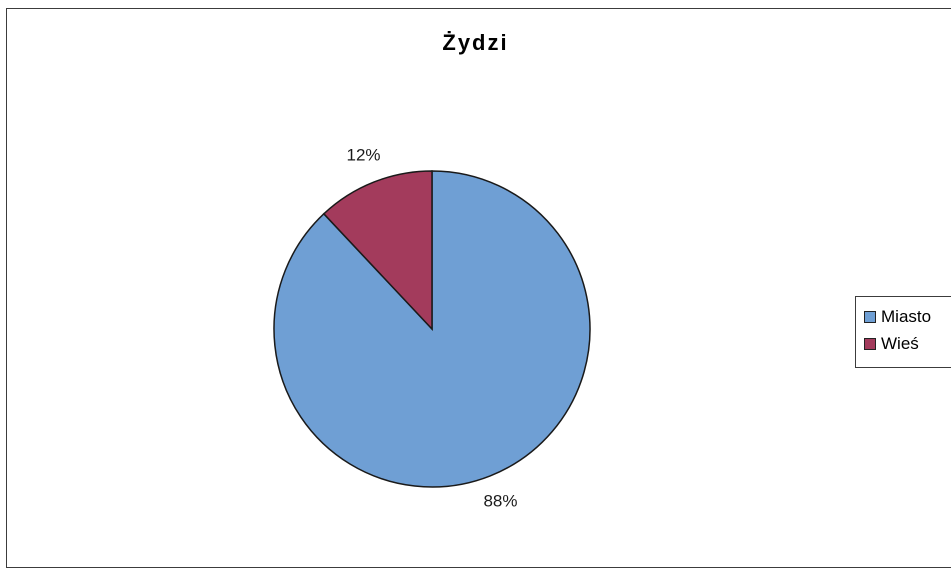 The image size is (951, 576). What do you see at coordinates (364, 155) in the screenshot?
I see `data-label-wies: 12%` at bounding box center [364, 155].